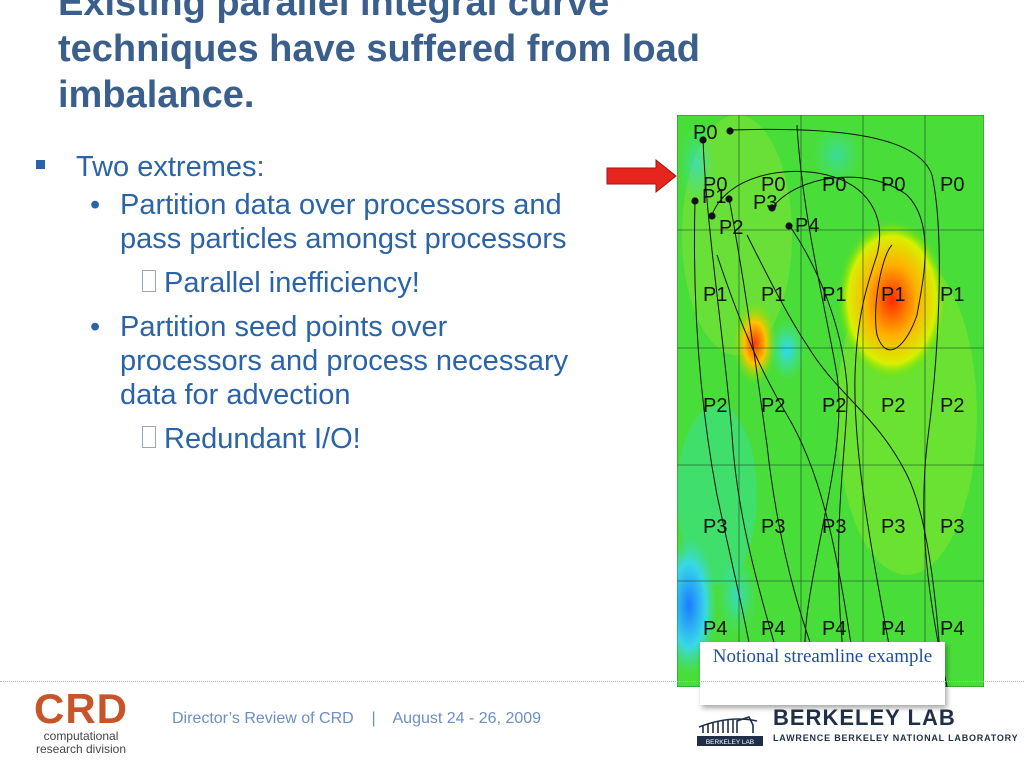  Describe the element at coordinates (334, 12) in the screenshot. I see `title-line-1: Existing parallel integral curve` at that location.